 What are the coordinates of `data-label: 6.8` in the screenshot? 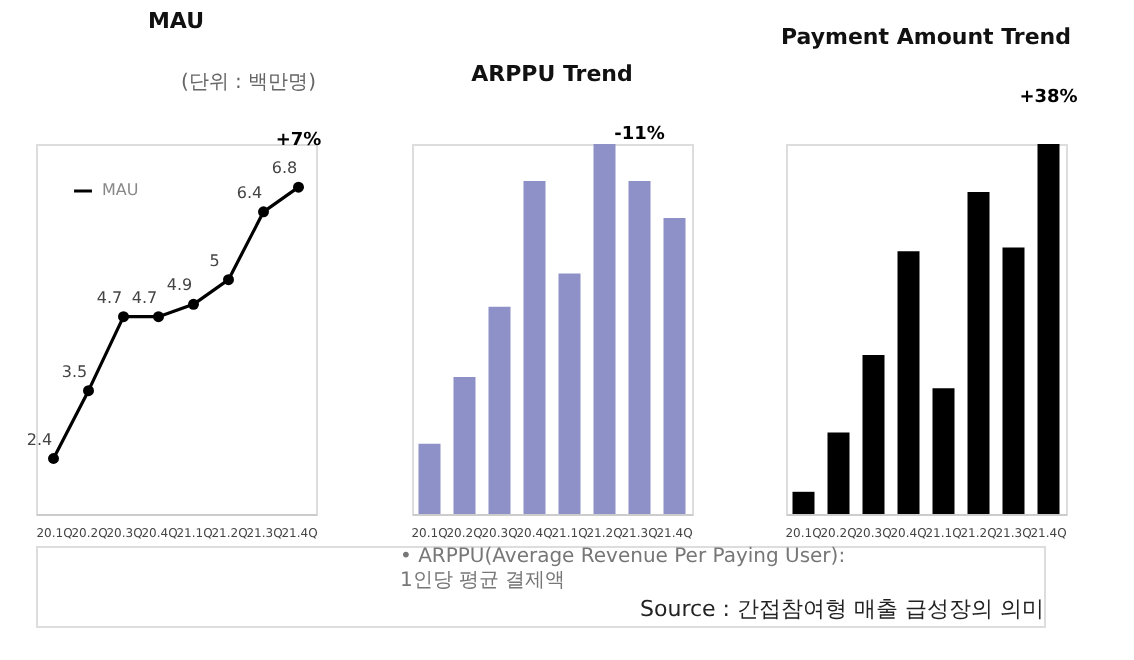 It's located at (284, 168).